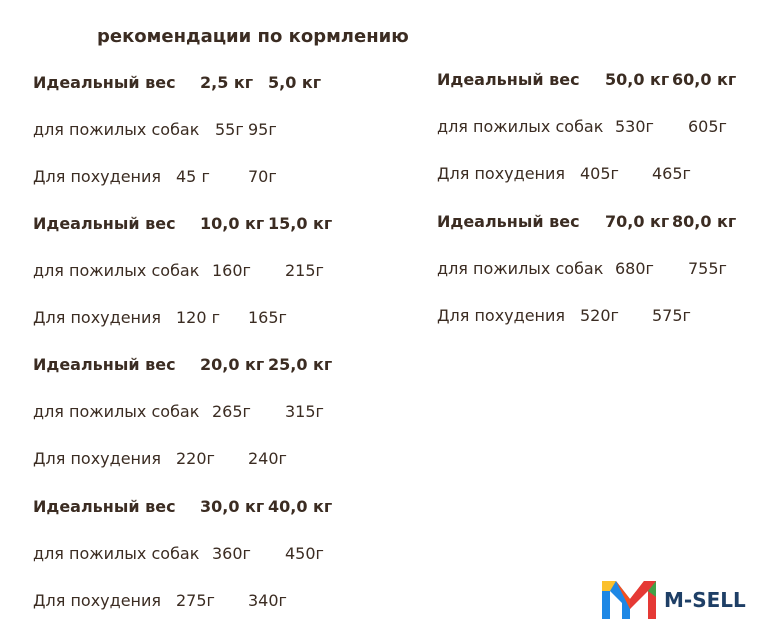  Describe the element at coordinates (634, 126) in the screenshot. I see `row-value: 530г` at that location.